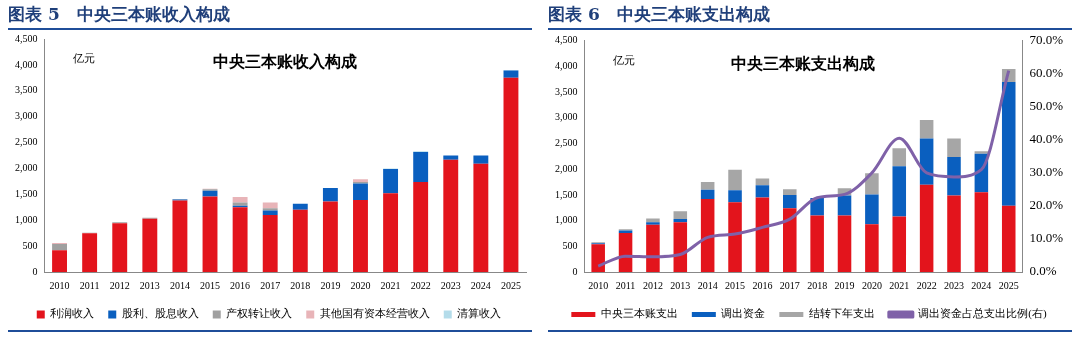 The width and height of the screenshot is (1080, 355). Describe the element at coordinates (270, 15) in the screenshot. I see `chart-title: 图表 5 中央三本账收入构成` at that location.